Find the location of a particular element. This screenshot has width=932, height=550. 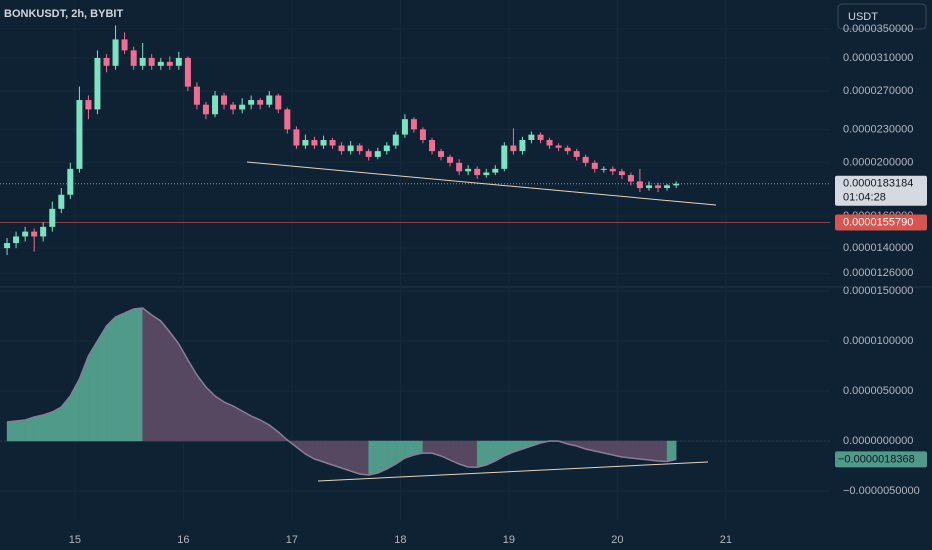

oscillator-value-label: −0.0000018368 is located at coordinates (876, 459).